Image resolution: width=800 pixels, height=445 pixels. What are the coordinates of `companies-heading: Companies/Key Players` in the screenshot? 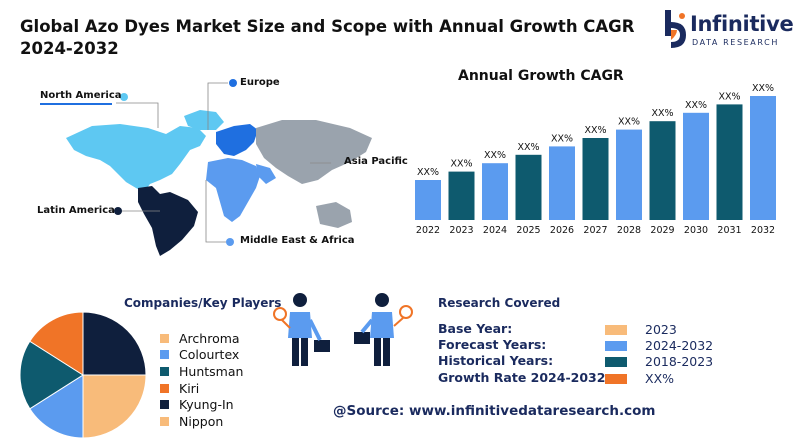 It's located at (203, 303).